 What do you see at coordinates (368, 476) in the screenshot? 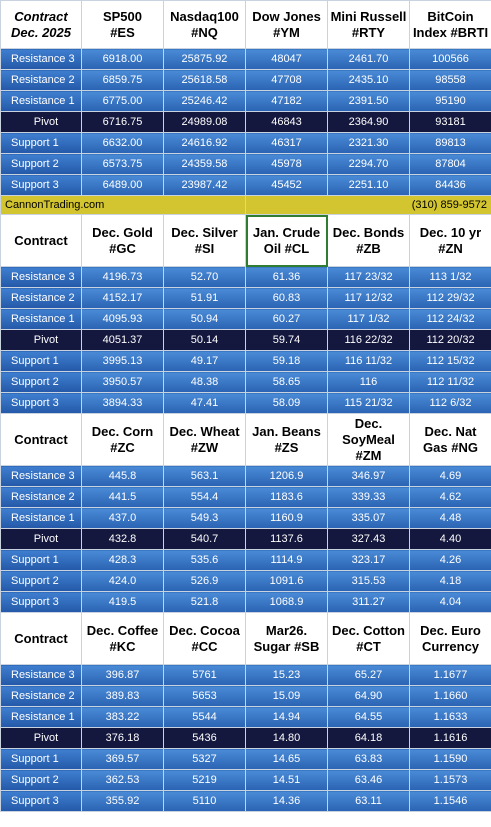
I see `value-cell: 346.97` at bounding box center [368, 476].